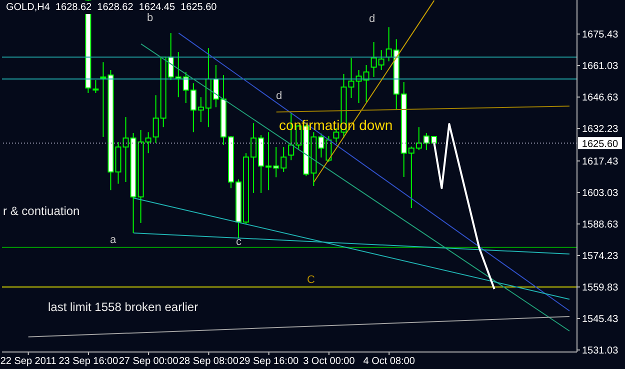  I want to click on annotation: C, so click(311, 280).